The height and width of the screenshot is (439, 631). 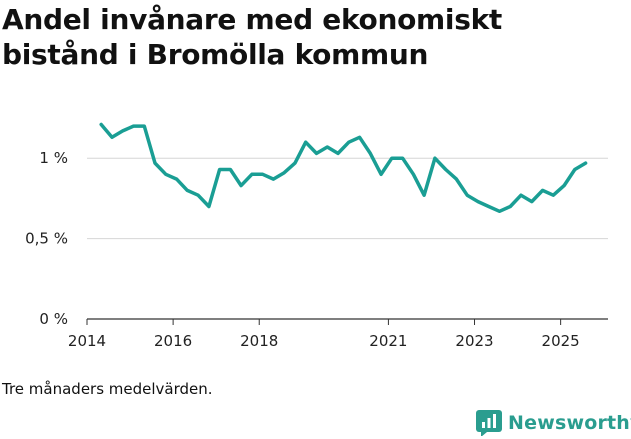 What do you see at coordinates (569, 423) in the screenshot?
I see `brand-name: Newsworthy` at bounding box center [569, 423].